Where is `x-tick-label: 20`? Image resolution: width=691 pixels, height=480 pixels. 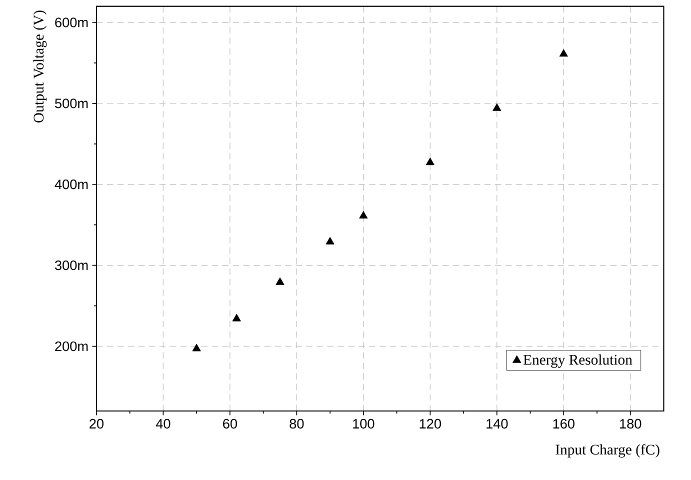
x-tick-label: 20 is located at coordinates (97, 423).